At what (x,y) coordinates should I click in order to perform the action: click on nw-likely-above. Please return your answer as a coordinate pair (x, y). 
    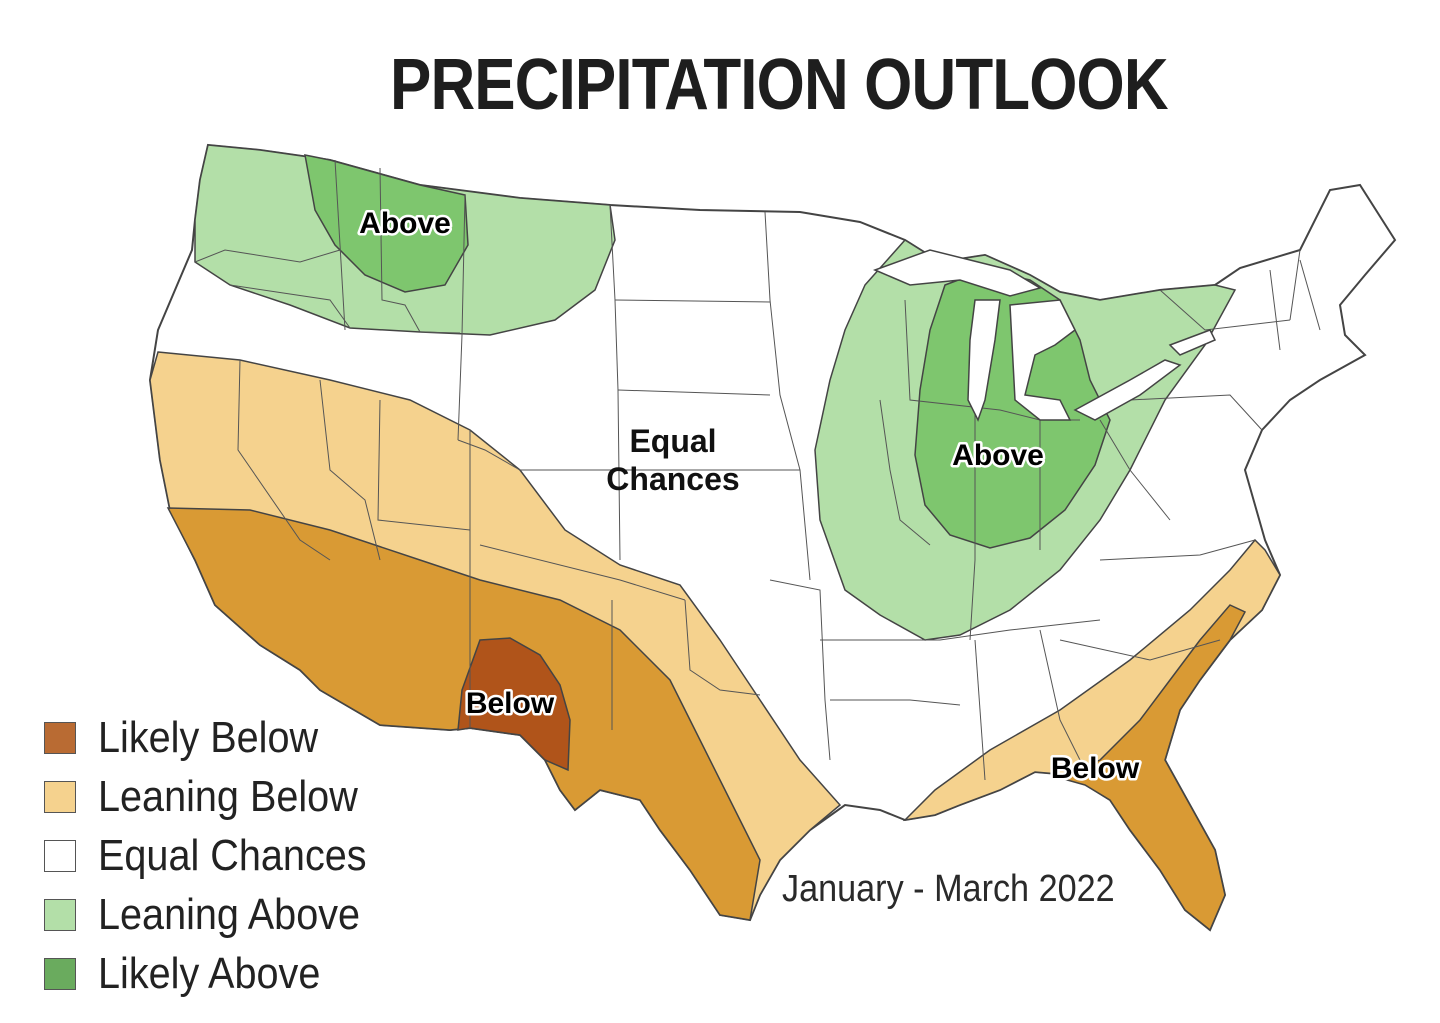
    Looking at the image, I should click on (386, 223).